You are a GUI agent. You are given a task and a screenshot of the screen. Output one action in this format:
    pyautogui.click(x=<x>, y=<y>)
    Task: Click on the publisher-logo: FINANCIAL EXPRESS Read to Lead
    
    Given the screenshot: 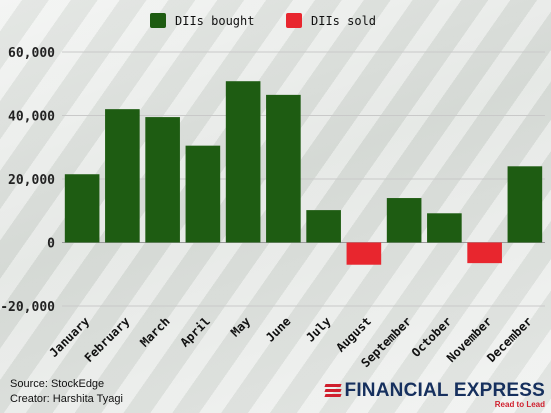 What is the action you would take?
    pyautogui.click(x=434, y=394)
    